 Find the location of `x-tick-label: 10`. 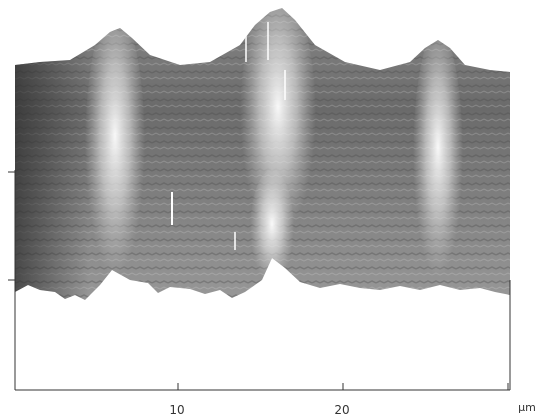

x-tick-label: 10 is located at coordinates (176, 410).